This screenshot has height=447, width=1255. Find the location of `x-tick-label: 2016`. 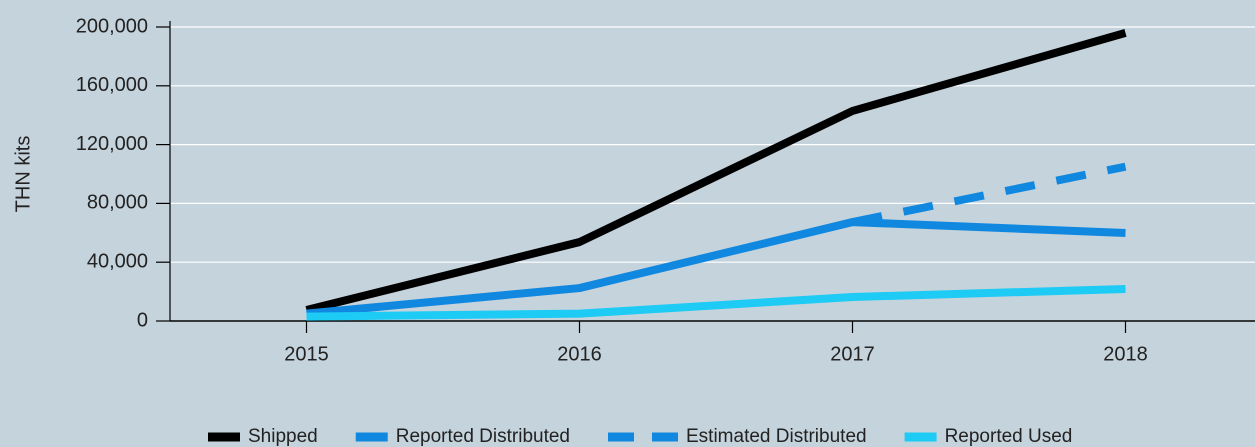

x-tick-label: 2016 is located at coordinates (579, 354).